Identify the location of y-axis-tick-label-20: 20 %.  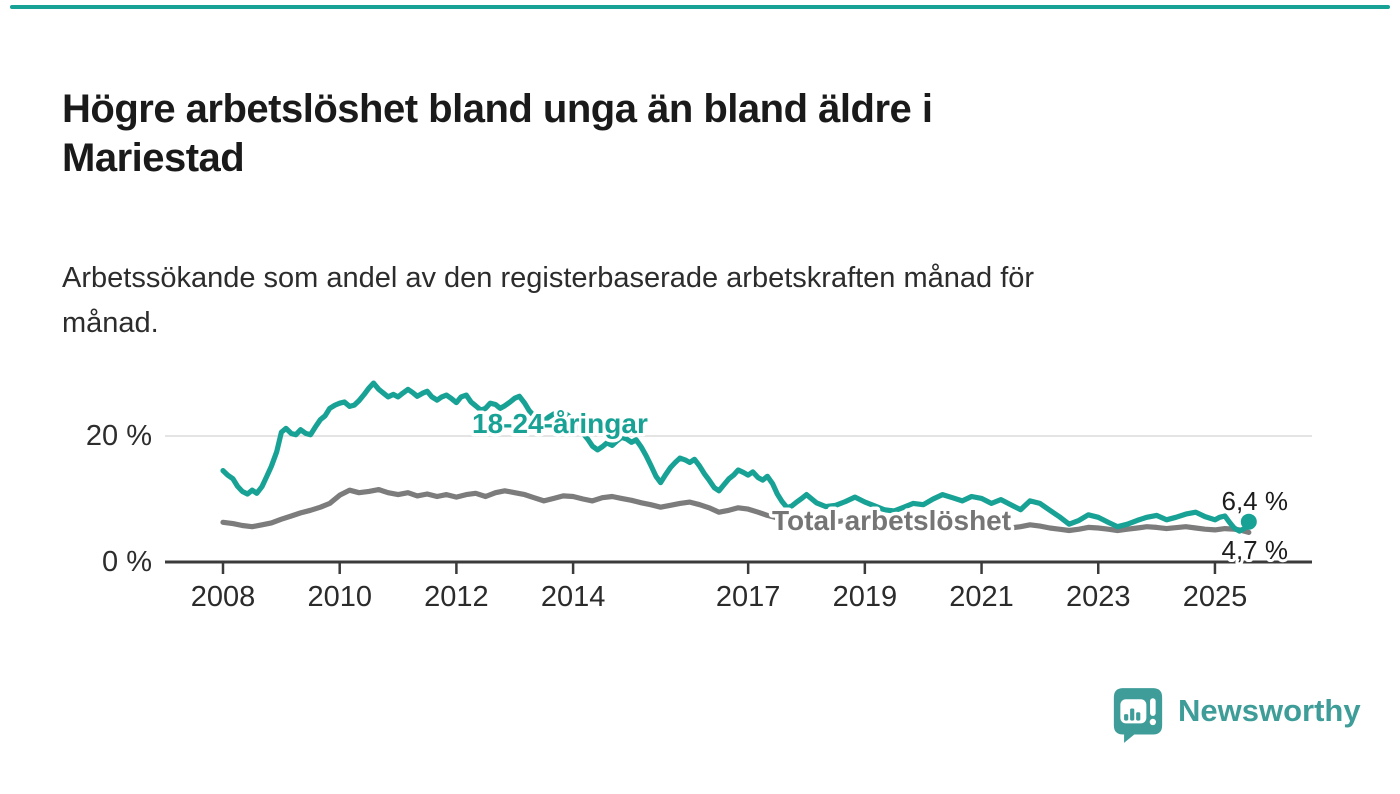
(118, 436).